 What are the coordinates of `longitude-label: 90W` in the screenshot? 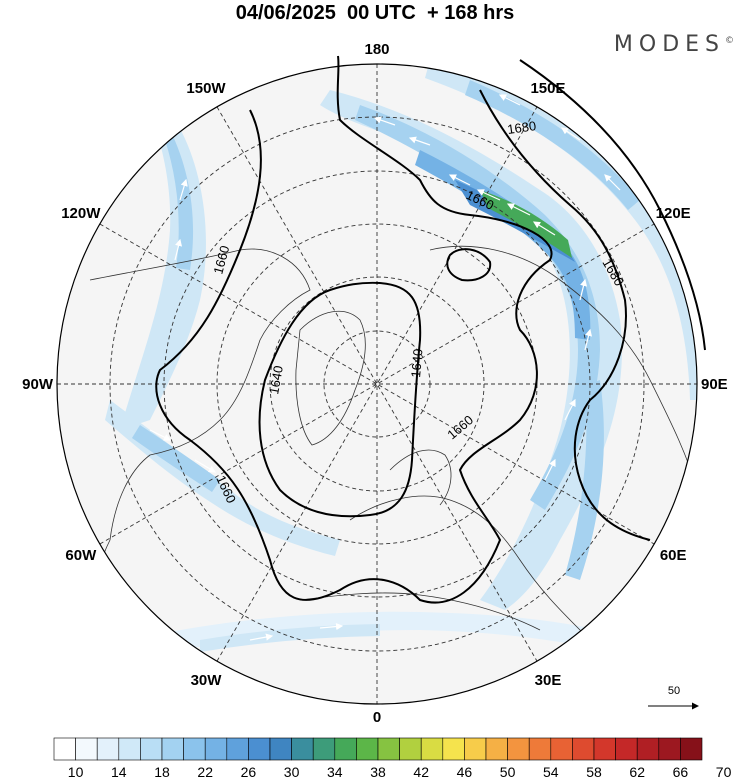 It's located at (38, 384).